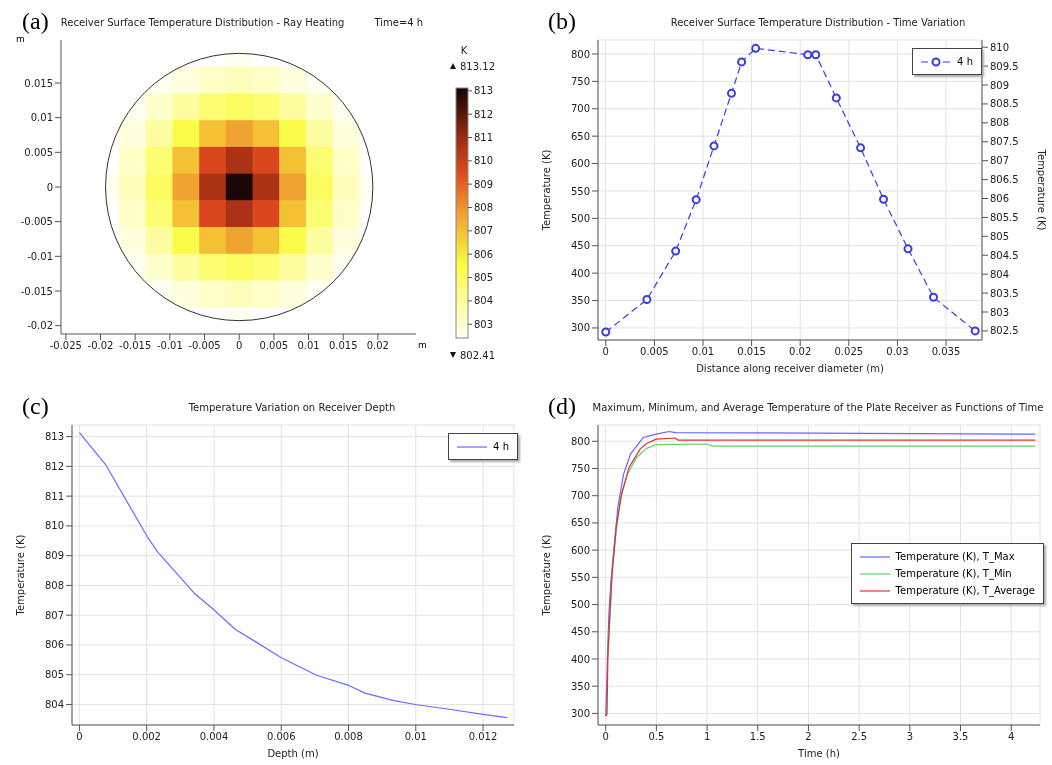  I want to click on color-bar-label: 810, so click(484, 161).